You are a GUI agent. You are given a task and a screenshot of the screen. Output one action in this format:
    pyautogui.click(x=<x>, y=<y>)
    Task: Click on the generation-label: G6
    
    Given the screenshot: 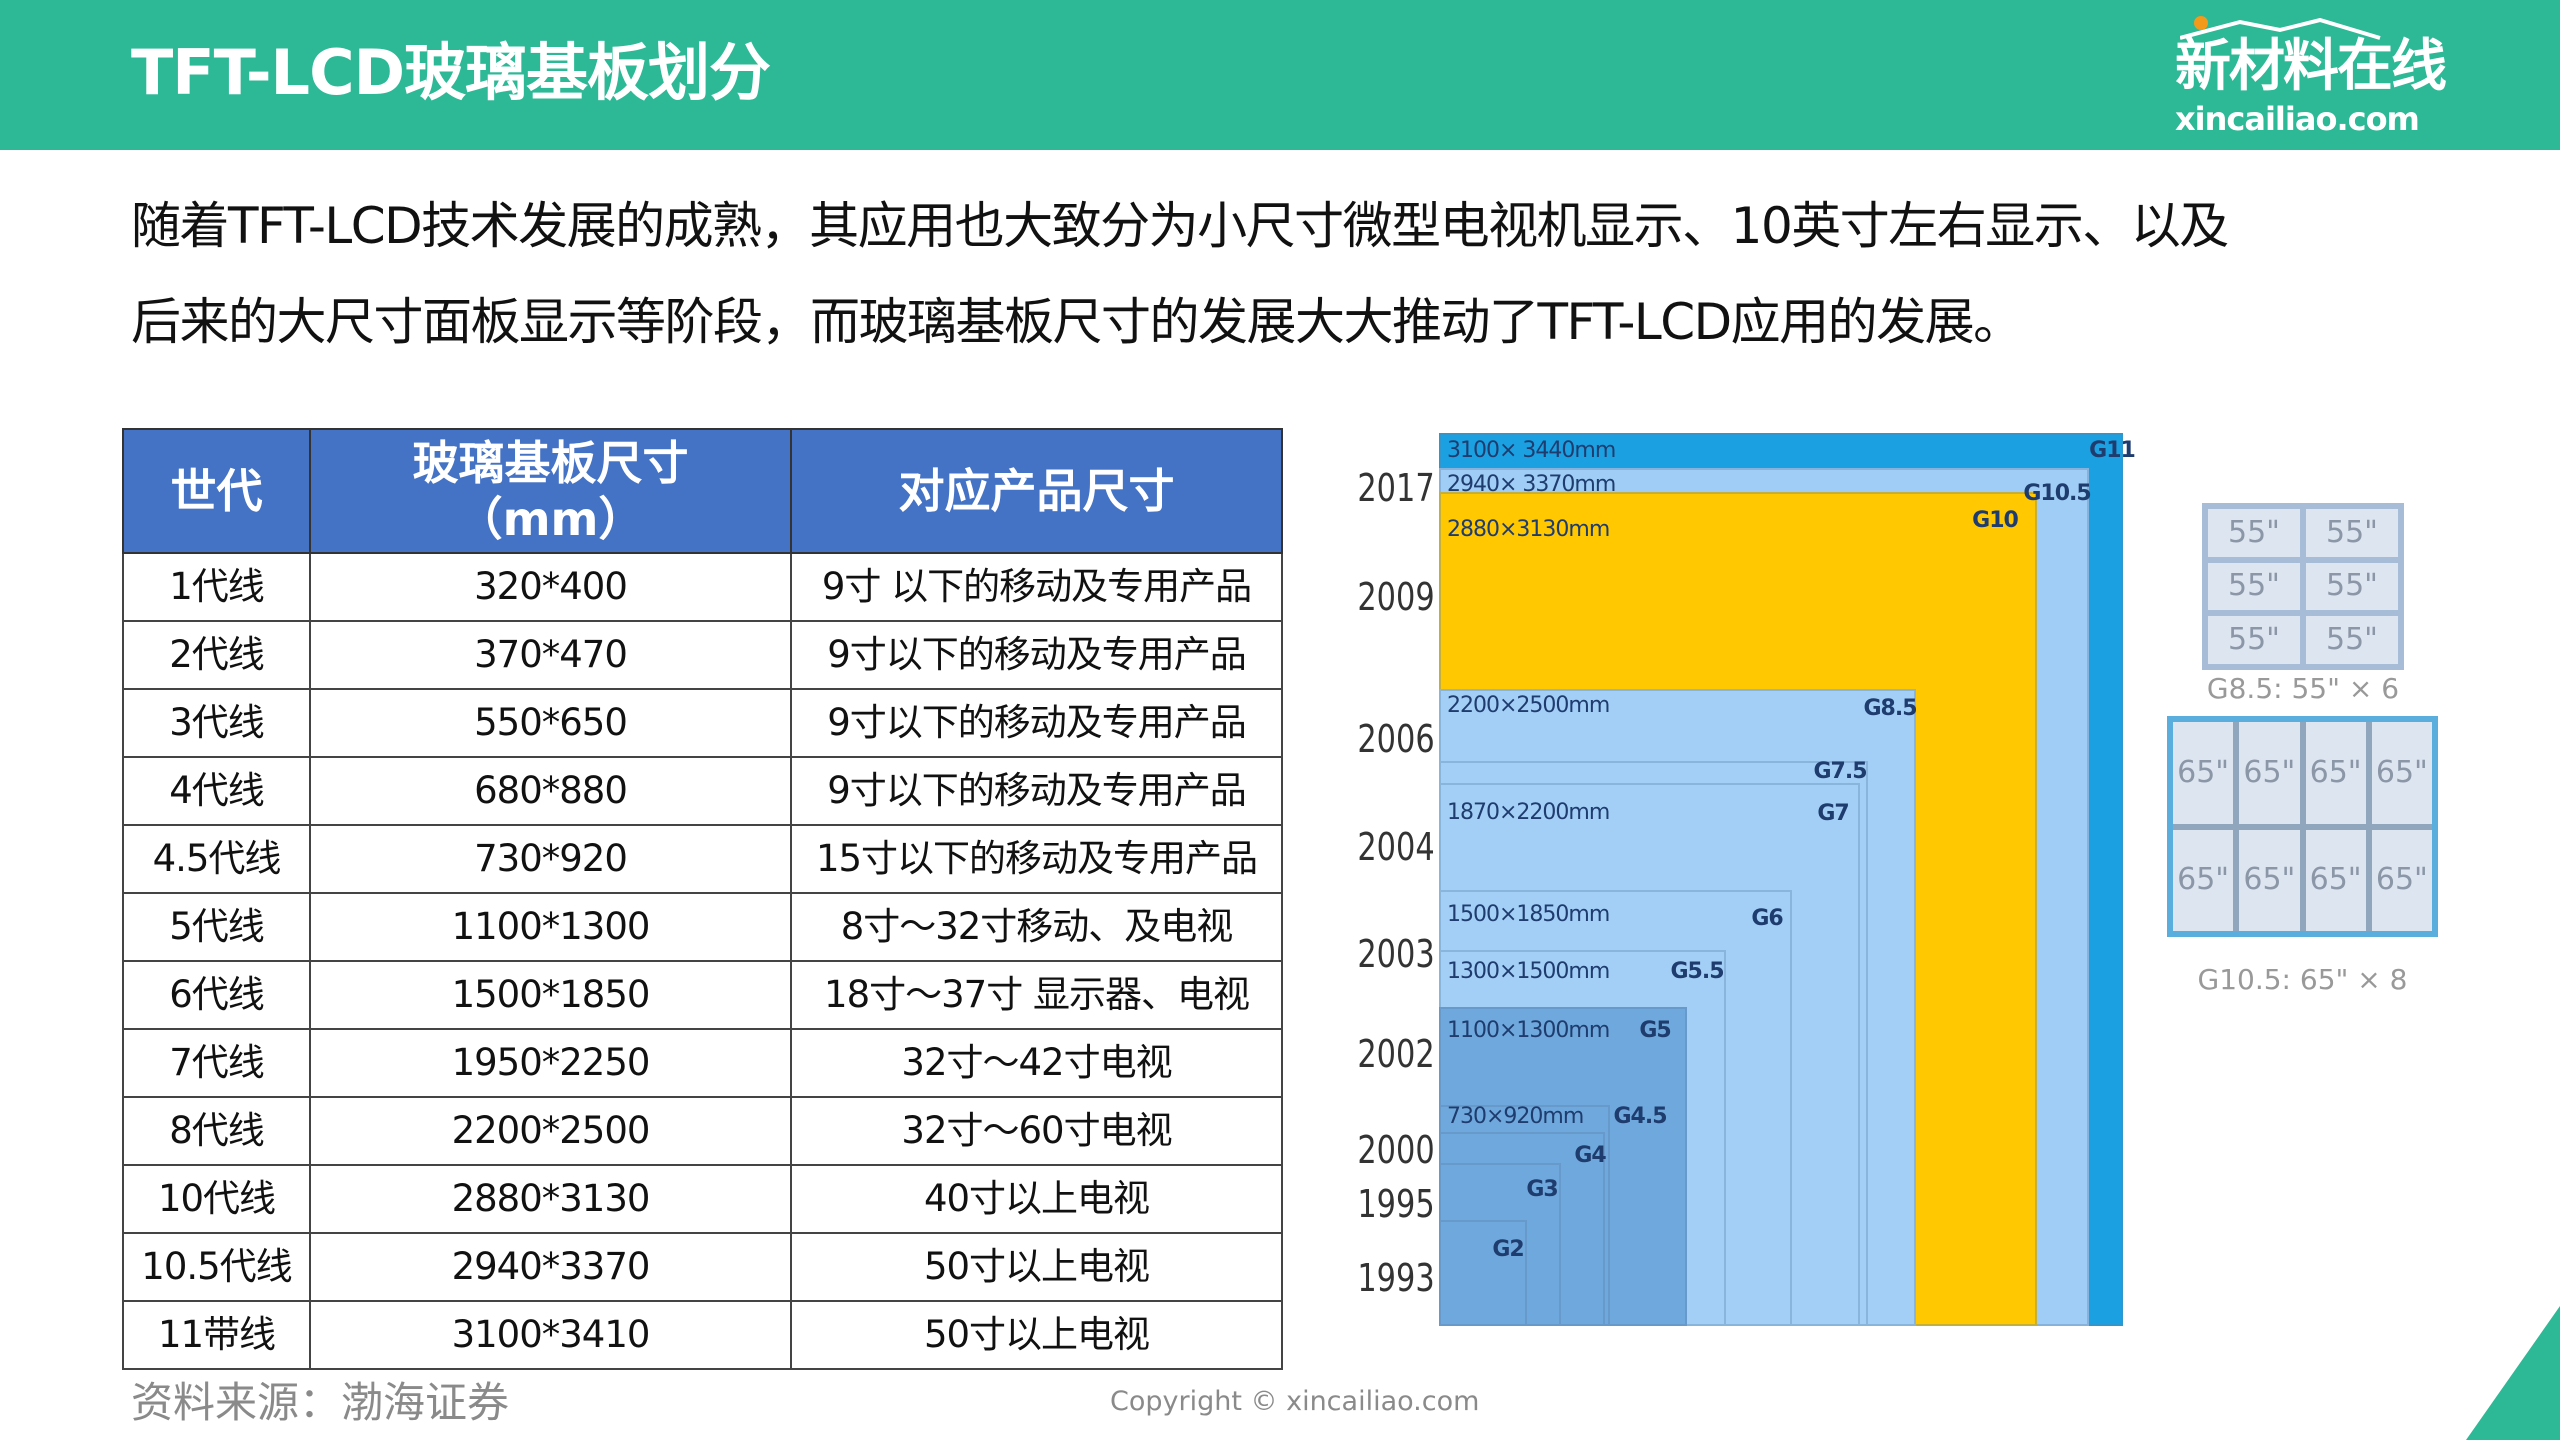 What is the action you would take?
    pyautogui.click(x=1767, y=918)
    